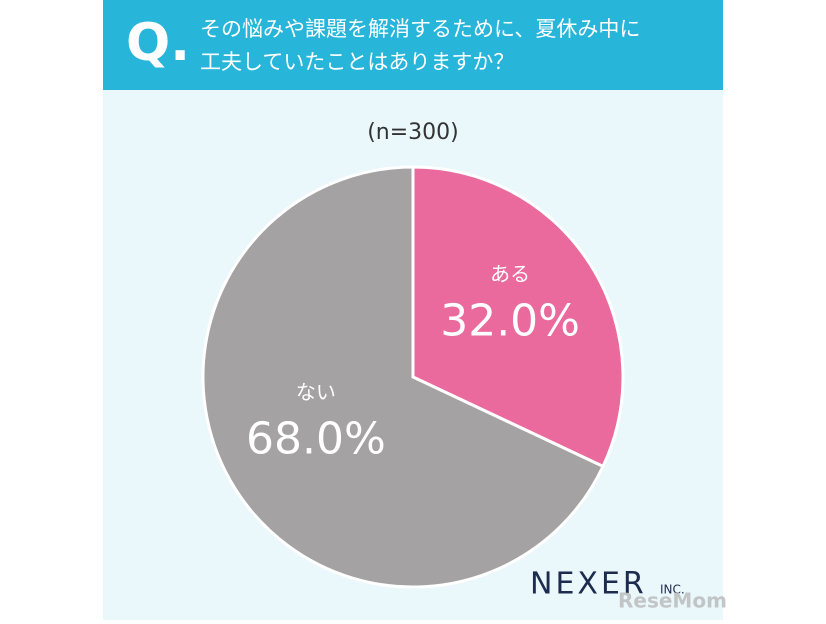 The height and width of the screenshot is (624, 826). What do you see at coordinates (510, 320) in the screenshot?
I see `value-label: 32.0%` at bounding box center [510, 320].